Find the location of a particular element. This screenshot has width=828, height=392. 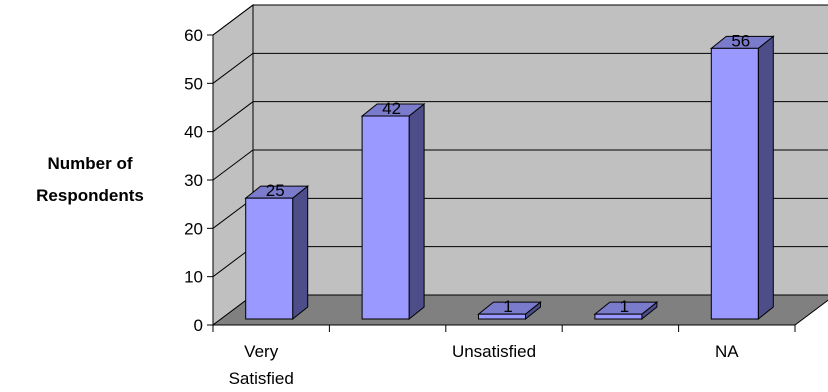

data-label: 42 is located at coordinates (391, 108).